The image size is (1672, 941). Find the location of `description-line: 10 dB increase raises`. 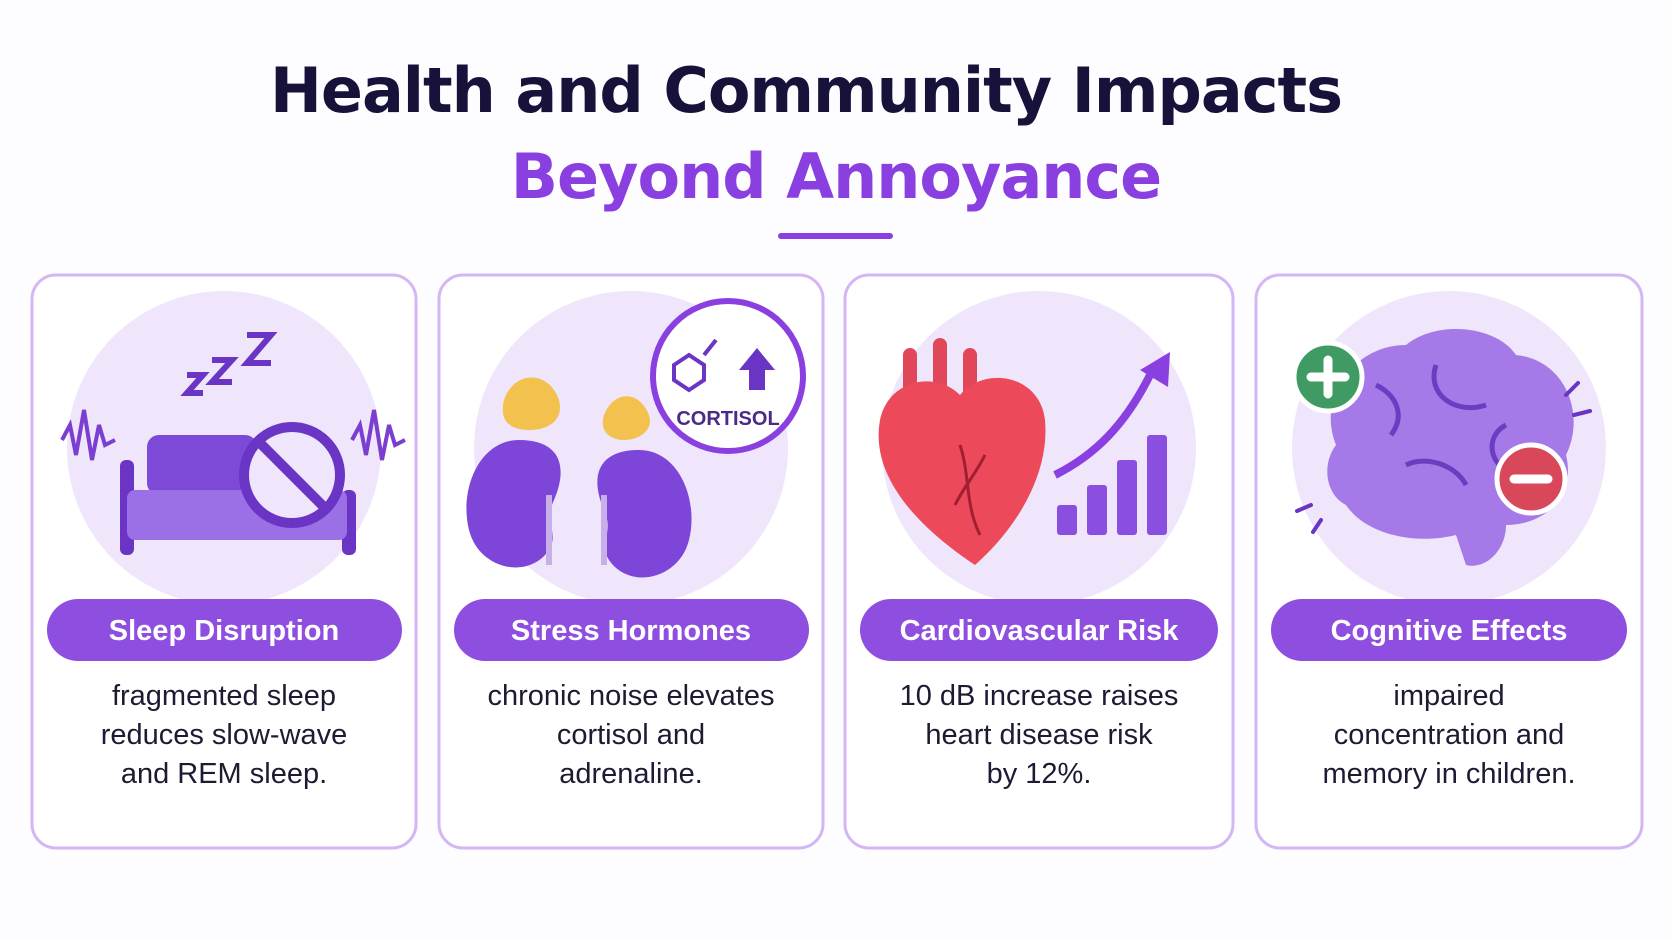

description-line: 10 dB increase raises is located at coordinates (1039, 696).